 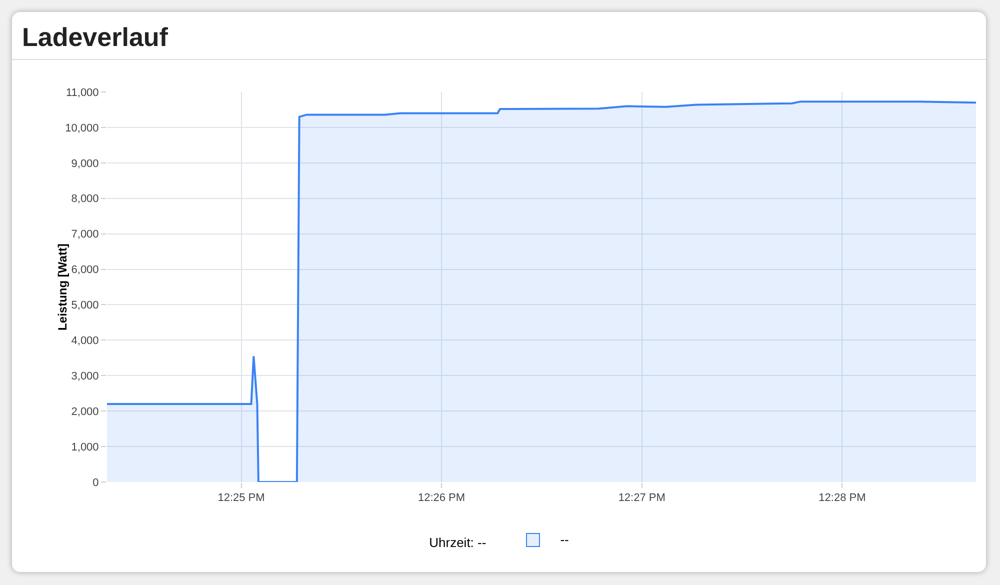 What do you see at coordinates (85, 234) in the screenshot?
I see `y-tick-label: 7,000` at bounding box center [85, 234].